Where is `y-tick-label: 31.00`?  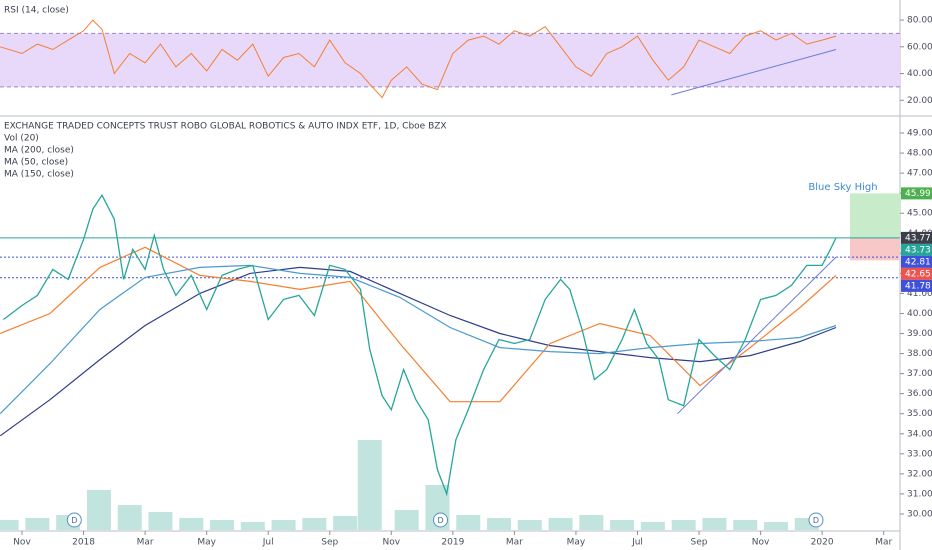 y-tick-label: 31.00 is located at coordinates (919, 494).